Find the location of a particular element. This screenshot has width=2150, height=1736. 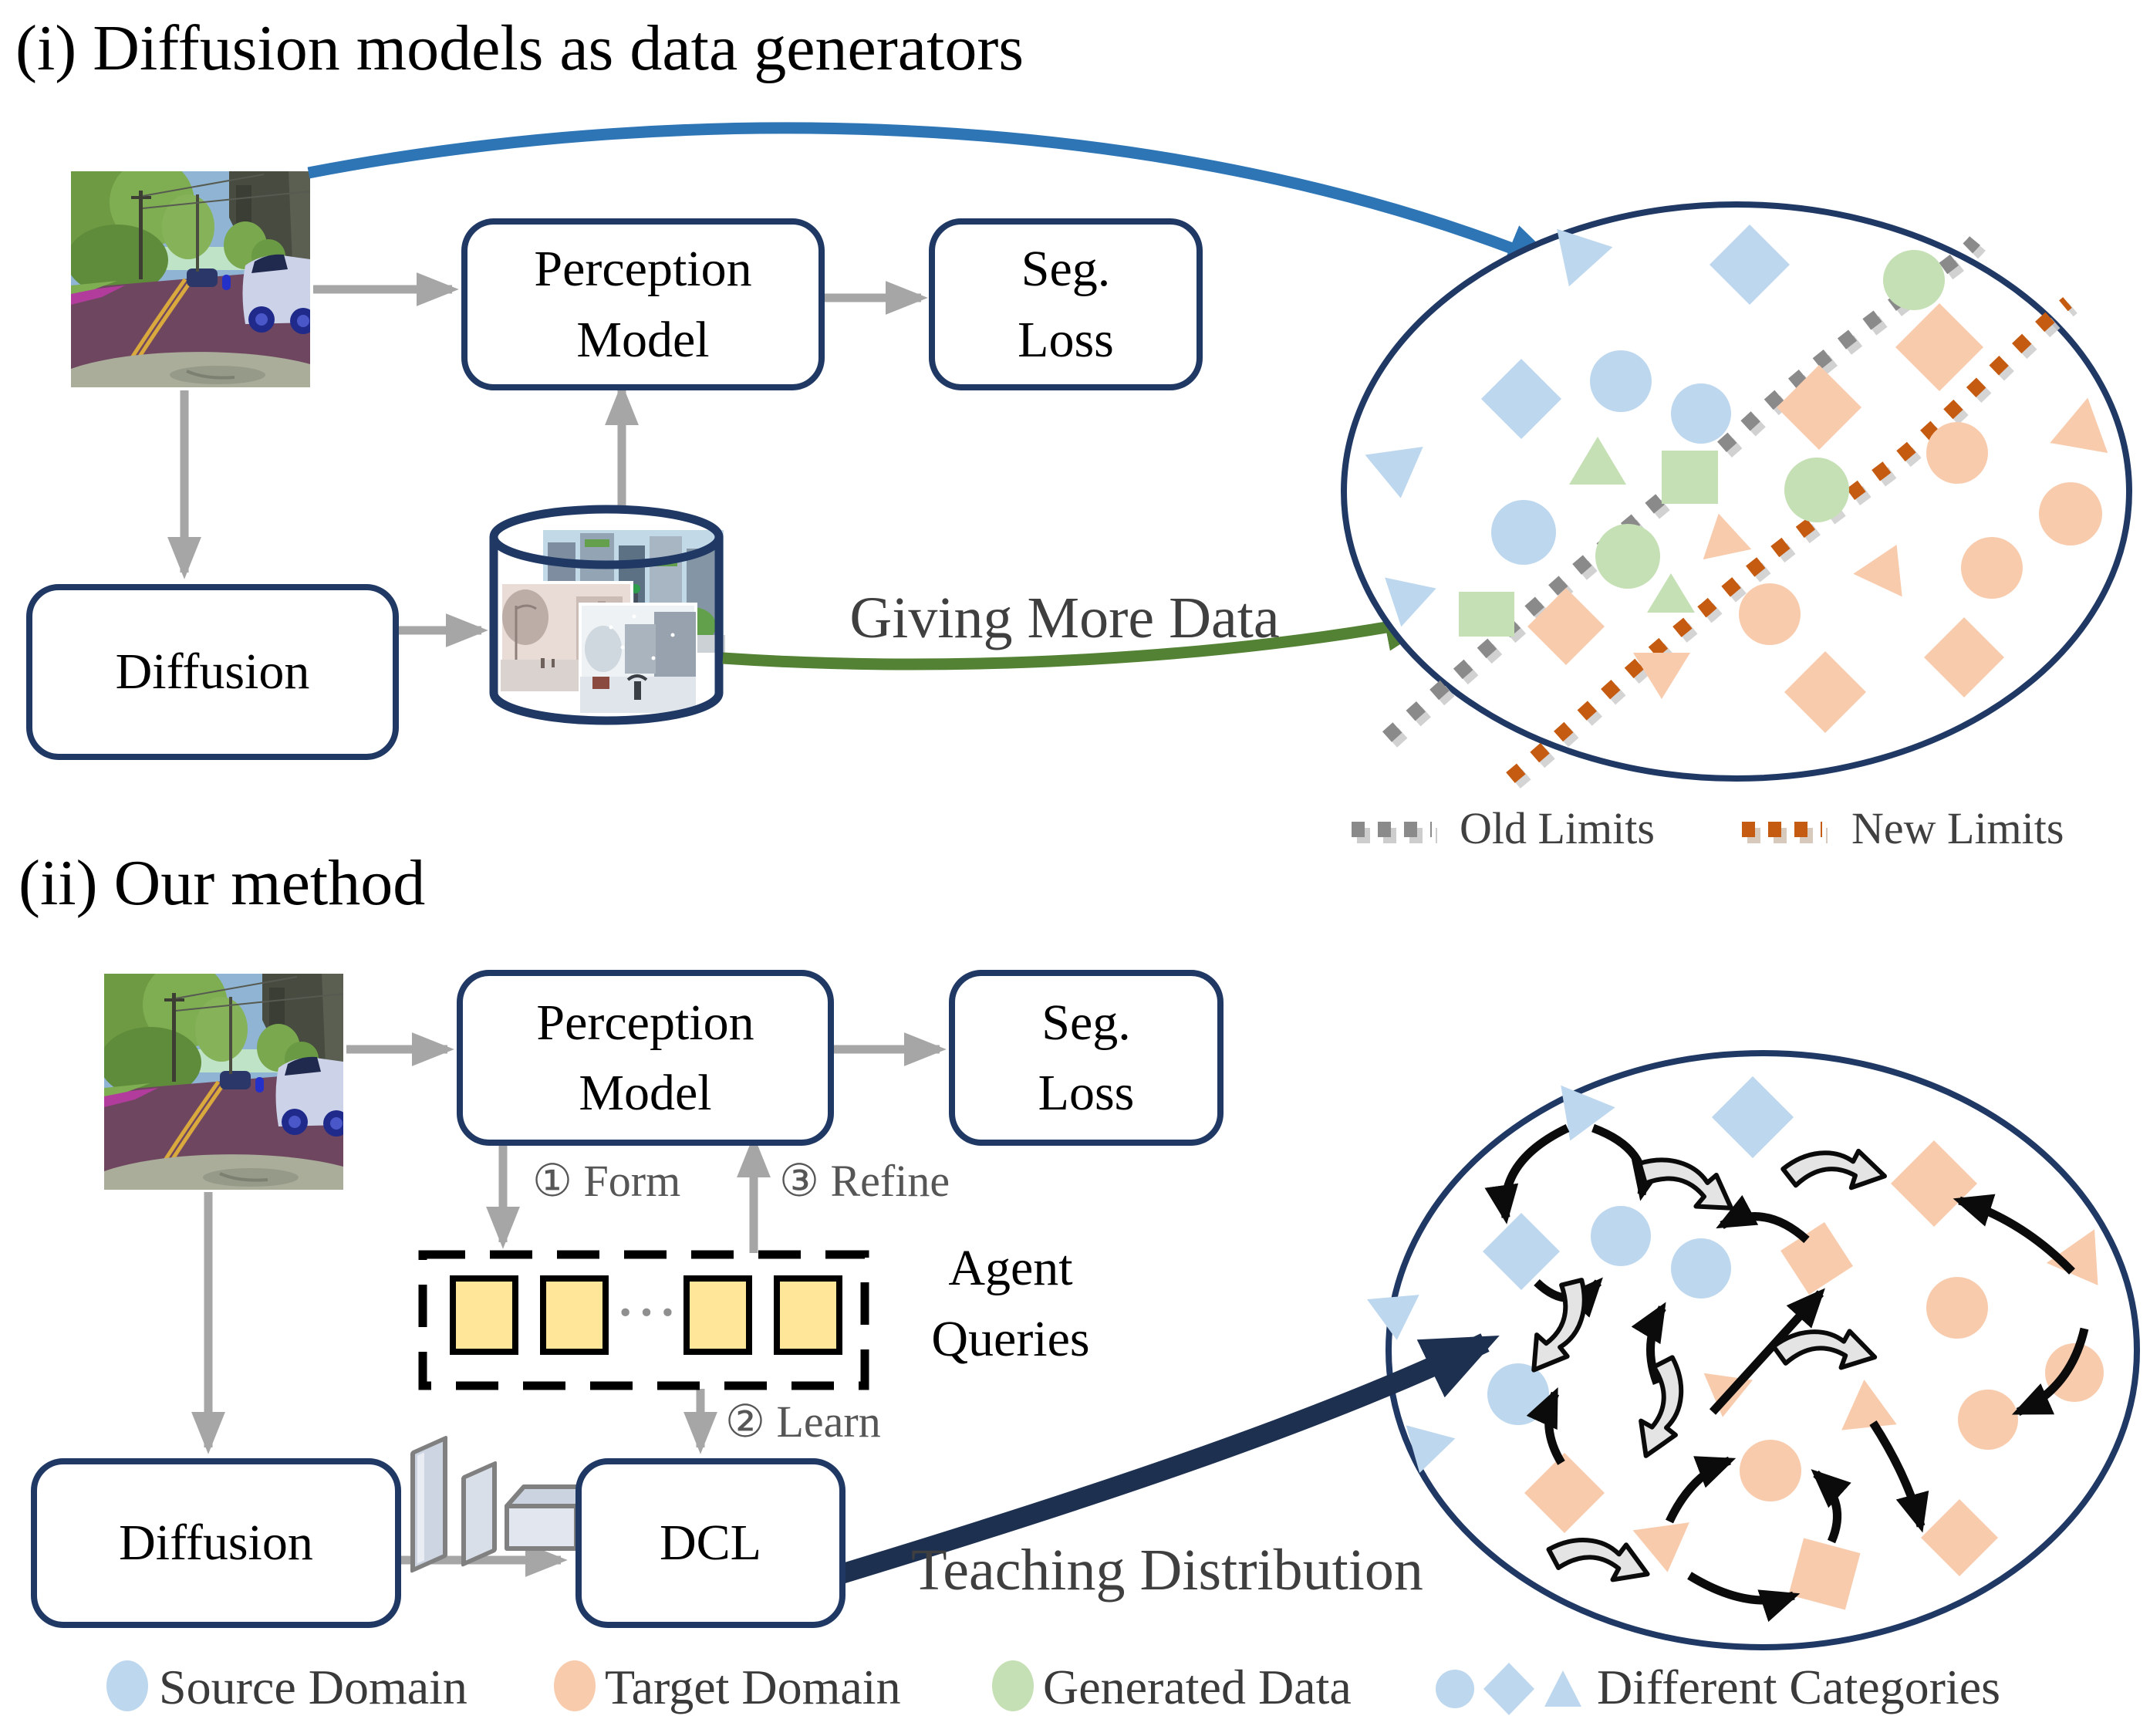

legend-target-domain: Target Domain is located at coordinates (753, 1687).